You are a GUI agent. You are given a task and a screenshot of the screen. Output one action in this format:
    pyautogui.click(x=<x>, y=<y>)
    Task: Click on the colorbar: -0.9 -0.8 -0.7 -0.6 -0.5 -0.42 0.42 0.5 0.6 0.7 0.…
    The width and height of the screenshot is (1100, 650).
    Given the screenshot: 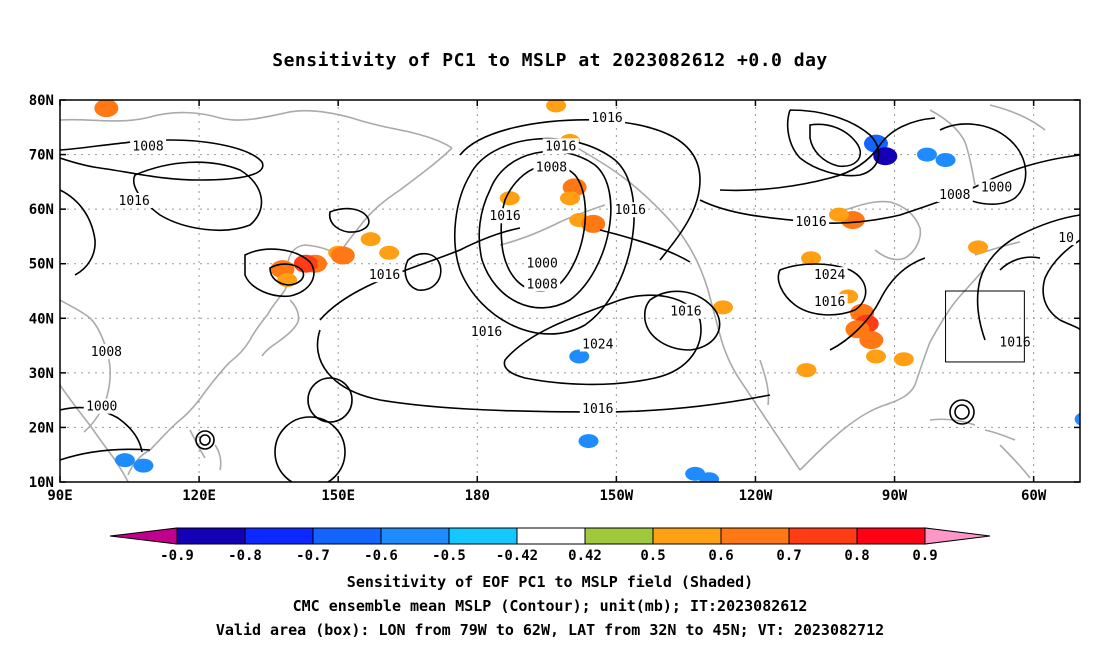 What is the action you would take?
    pyautogui.click(x=550, y=545)
    